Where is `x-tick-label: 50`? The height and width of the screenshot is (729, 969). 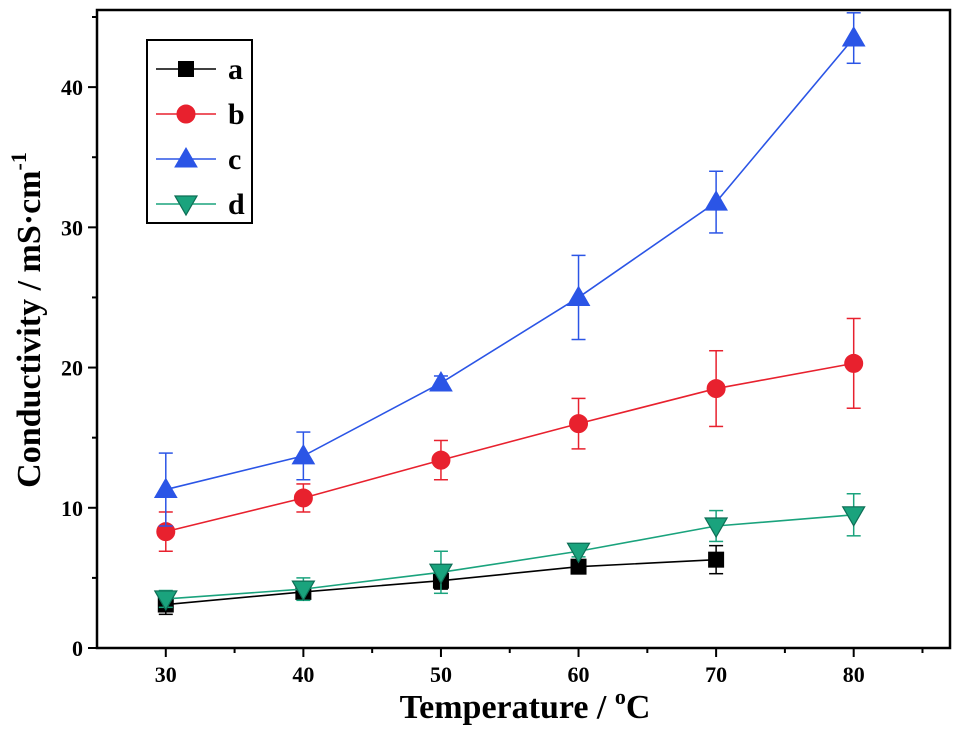 x-tick-label: 50 is located at coordinates (441, 674).